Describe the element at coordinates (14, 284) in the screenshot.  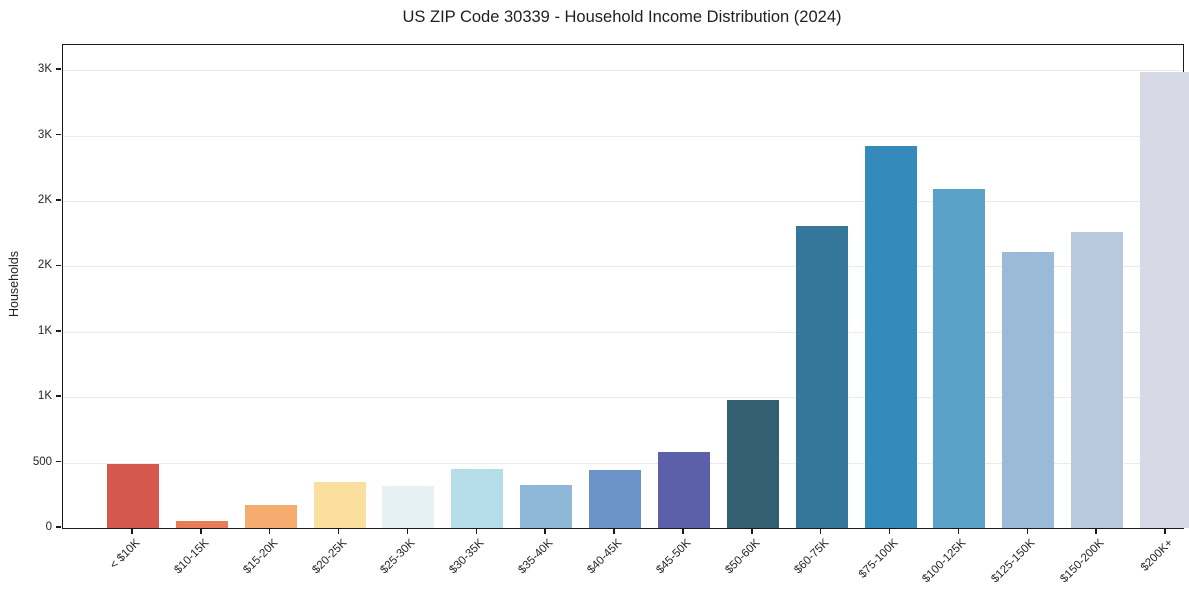
I see `y-axis-label: Households` at that location.